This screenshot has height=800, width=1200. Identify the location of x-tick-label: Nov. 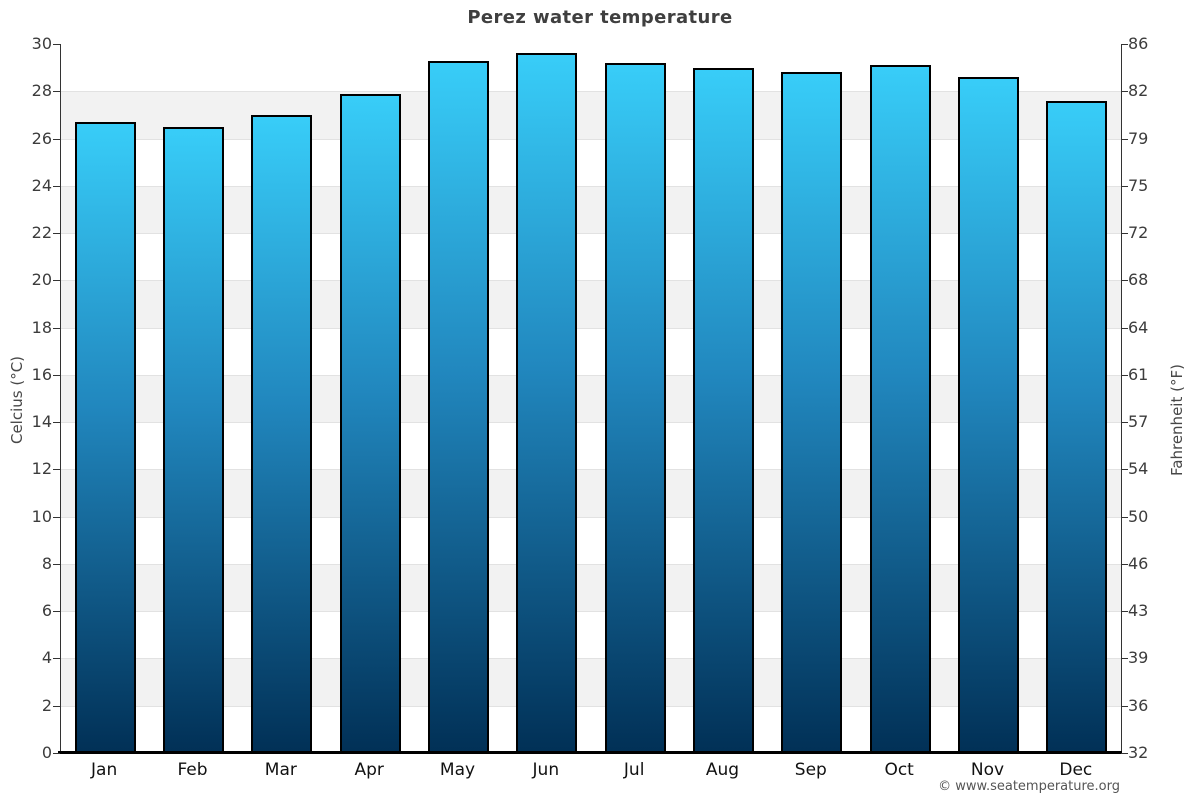
(987, 770).